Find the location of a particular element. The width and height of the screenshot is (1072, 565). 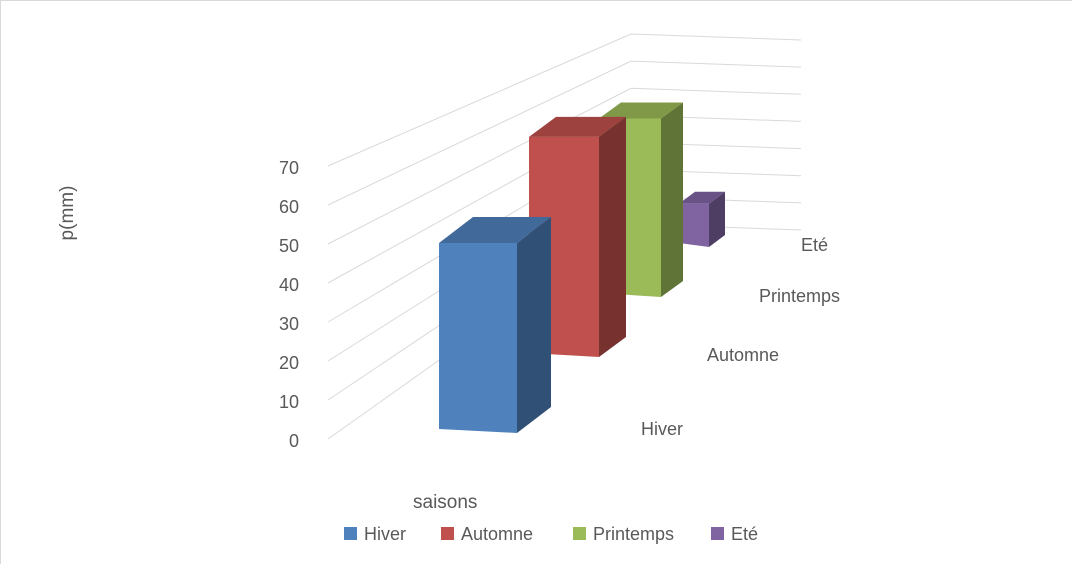

y-tick-label: 40 is located at coordinates (289, 285).